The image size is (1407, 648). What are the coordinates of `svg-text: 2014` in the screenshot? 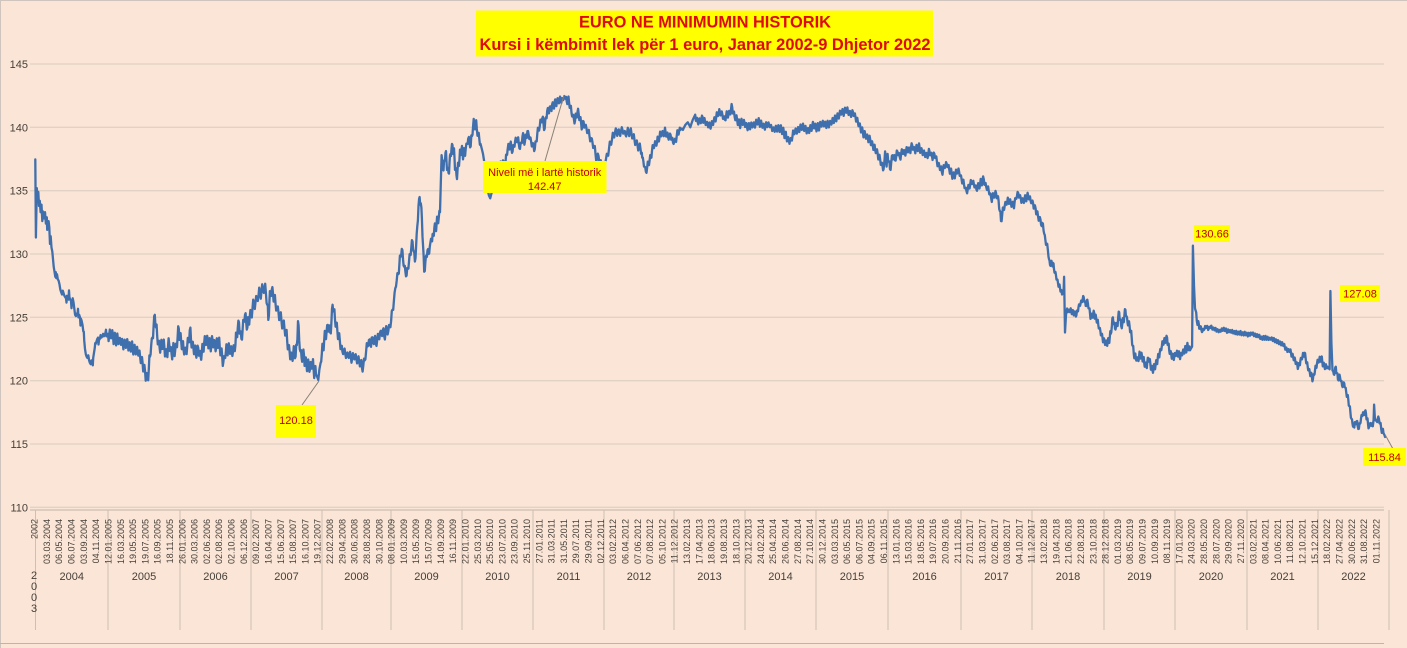 It's located at (780, 577).